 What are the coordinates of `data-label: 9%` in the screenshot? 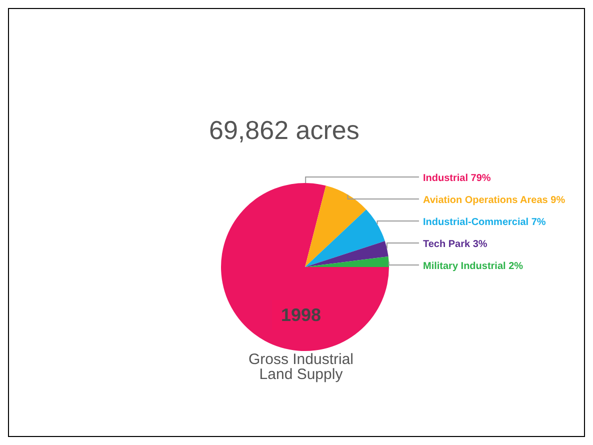 It's located at (558, 200).